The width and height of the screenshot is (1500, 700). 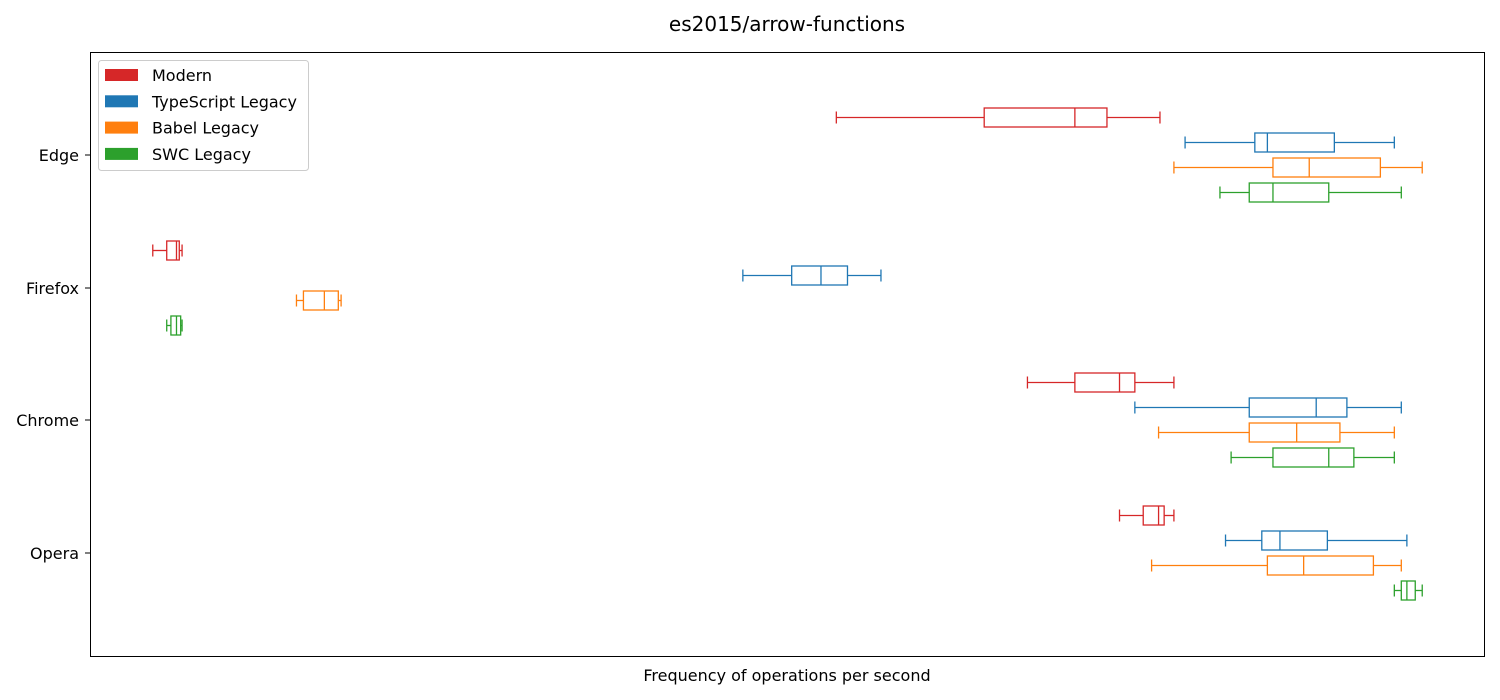 I want to click on legend-frame, so click(x=203, y=115).